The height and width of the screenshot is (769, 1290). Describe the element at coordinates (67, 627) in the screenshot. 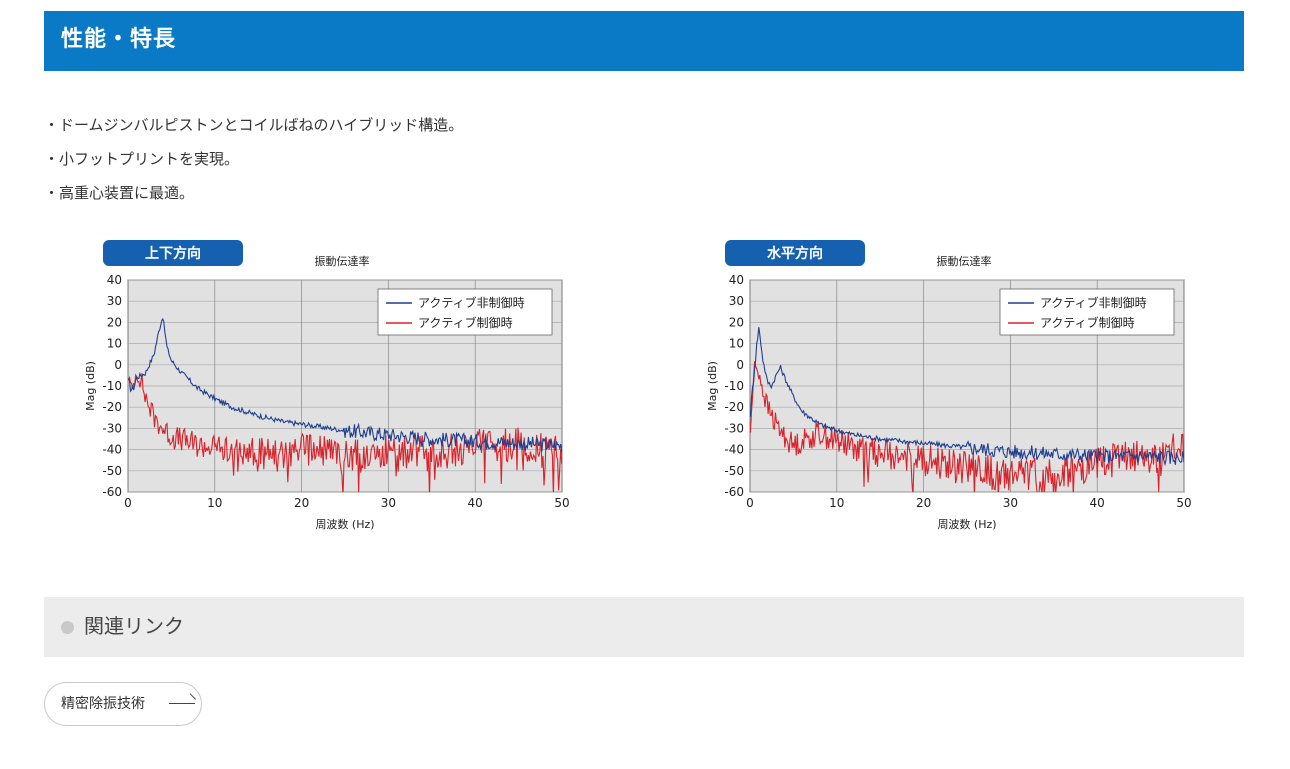

I see `bullet-dot-icon` at that location.